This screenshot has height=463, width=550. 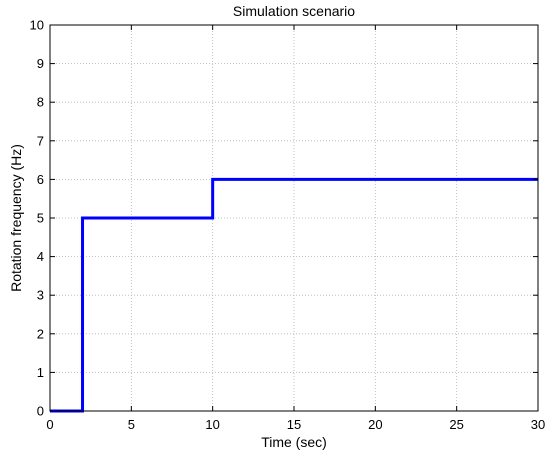 I want to click on y-tick-label: 7, so click(x=40, y=140).